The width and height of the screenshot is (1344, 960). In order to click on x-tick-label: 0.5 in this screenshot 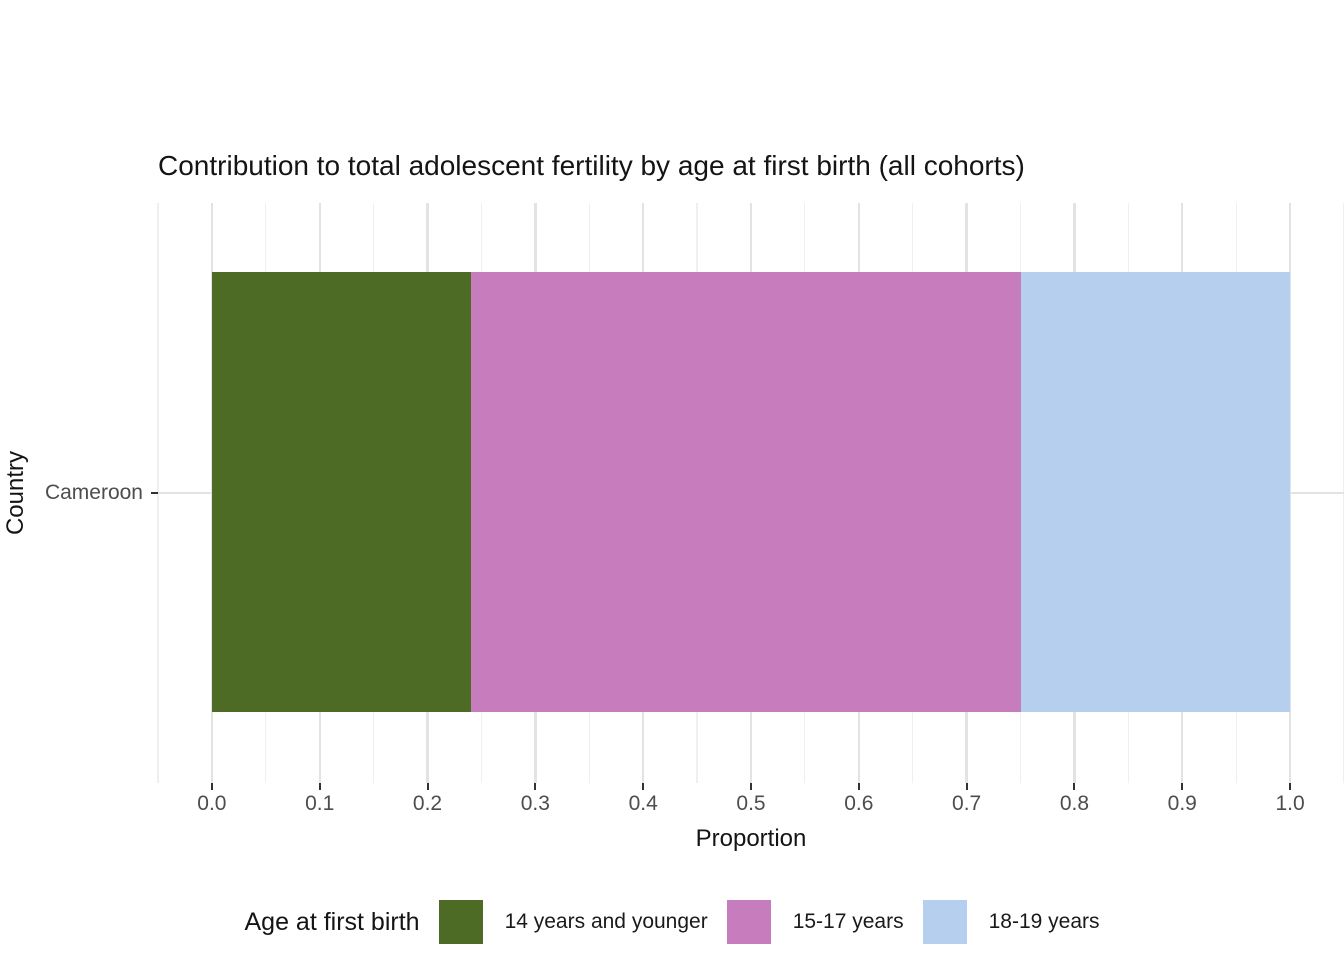, I will do `click(751, 803)`.